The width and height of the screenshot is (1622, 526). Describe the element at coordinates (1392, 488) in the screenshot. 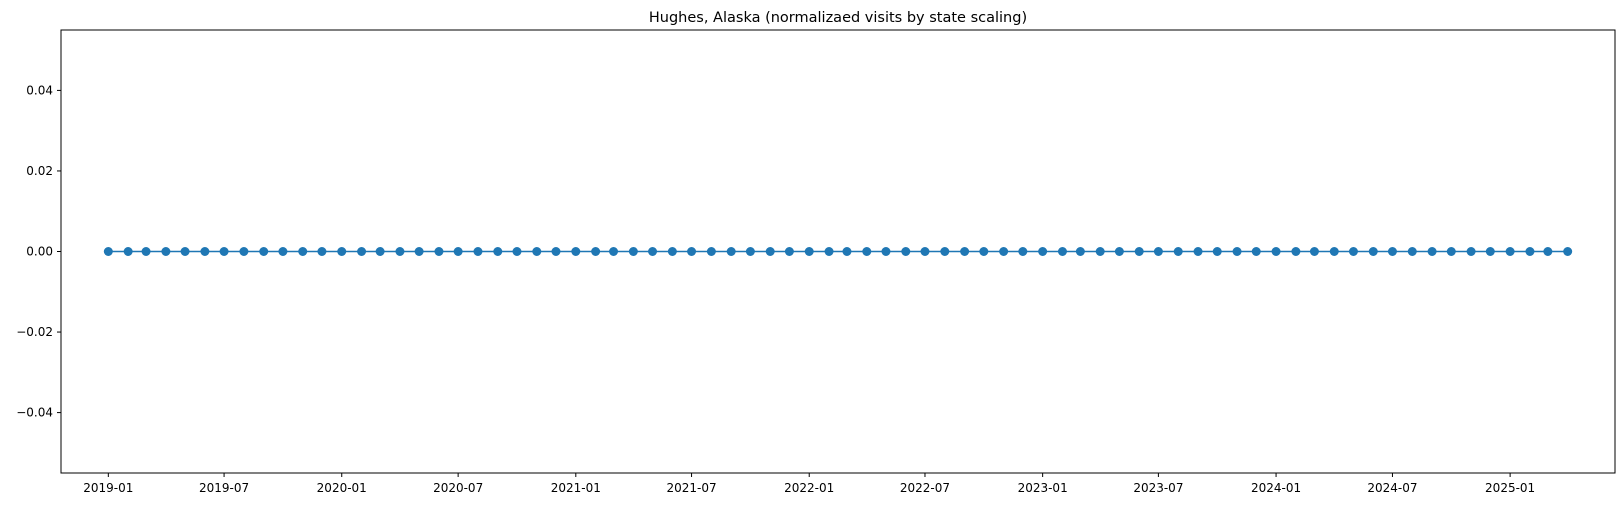

I see `x-tick-label: 2024-07` at that location.